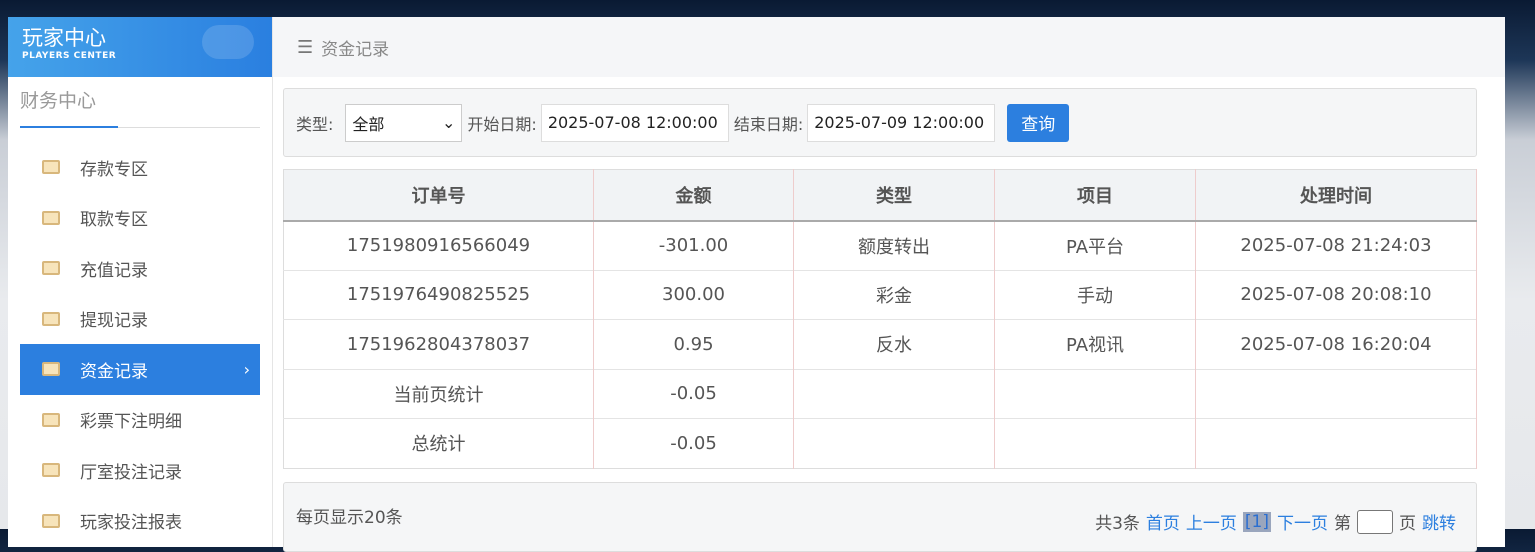 This screenshot has height=552, width=1535. What do you see at coordinates (438, 344) in the screenshot?
I see `table-cell: 1751962804378037` at bounding box center [438, 344].